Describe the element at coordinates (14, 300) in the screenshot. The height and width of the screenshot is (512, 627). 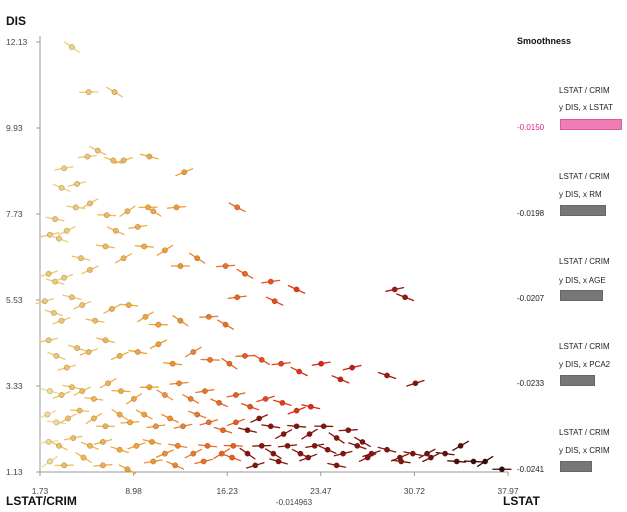
I see `y-tick-label: 5.53` at that location.